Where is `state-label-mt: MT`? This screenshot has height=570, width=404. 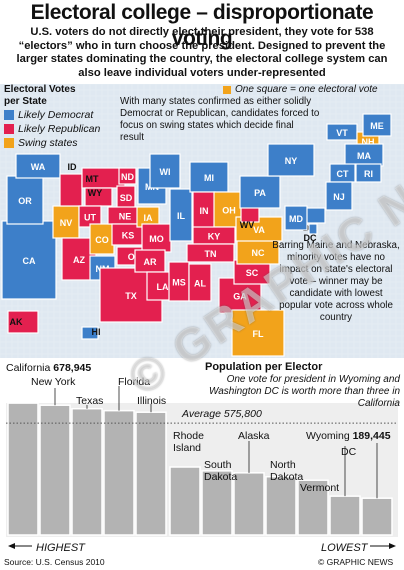
state-label-mt: MT is located at coordinates (92, 179).